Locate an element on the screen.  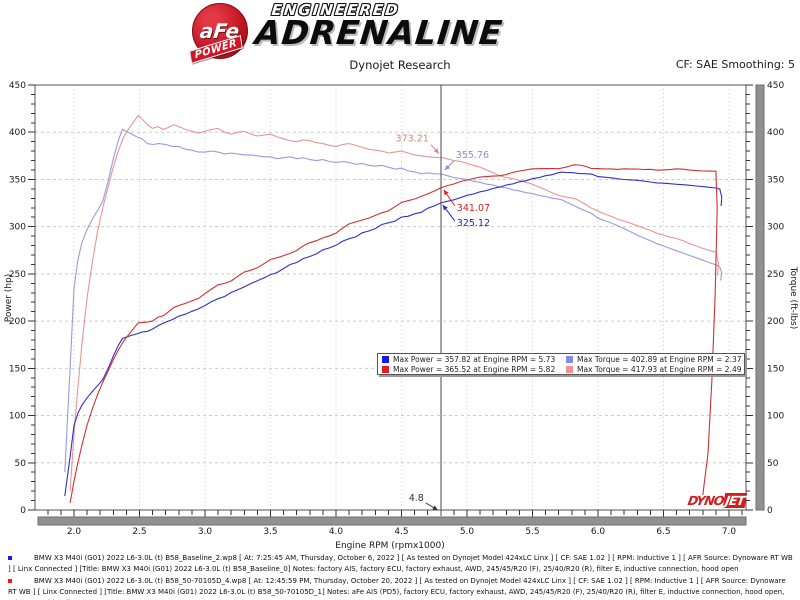
y-tick-label-left: 150 is located at coordinates (17, 369).